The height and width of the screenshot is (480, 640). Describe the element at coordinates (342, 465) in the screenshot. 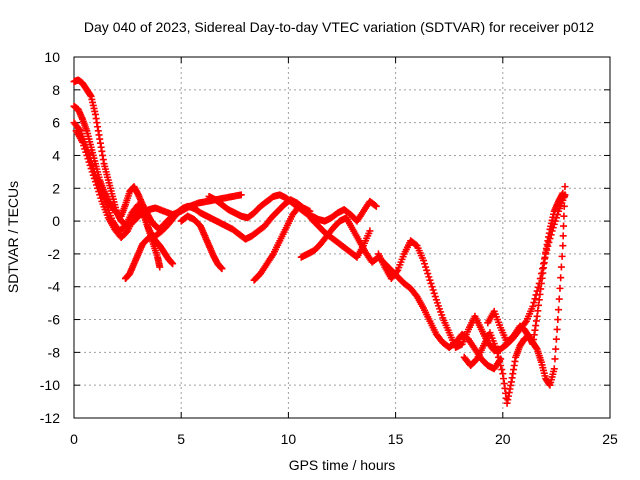

I see `x-axis-label: GPS time / hours` at that location.